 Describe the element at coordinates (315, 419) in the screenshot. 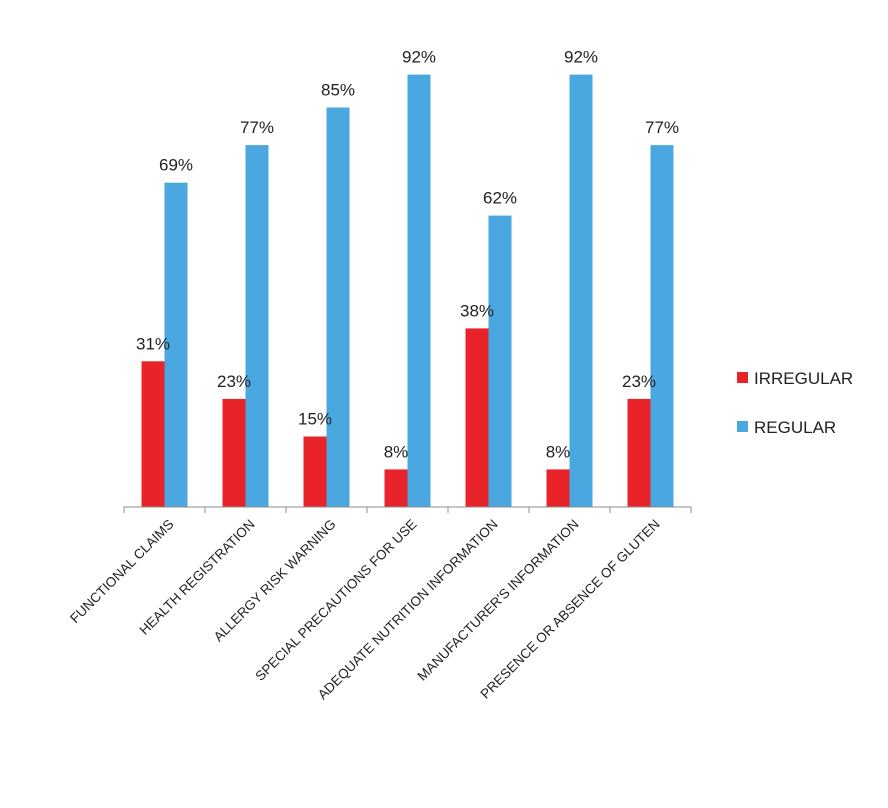

I see `data-label-irregular-3: 15%` at that location.